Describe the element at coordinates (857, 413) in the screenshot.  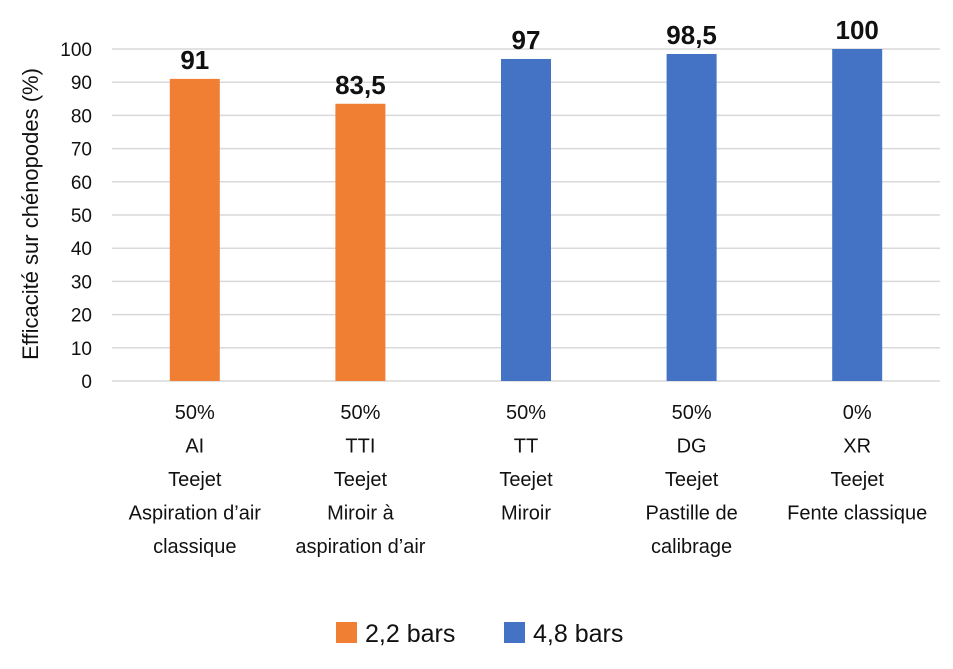
I see `x-category-line: 0%` at that location.